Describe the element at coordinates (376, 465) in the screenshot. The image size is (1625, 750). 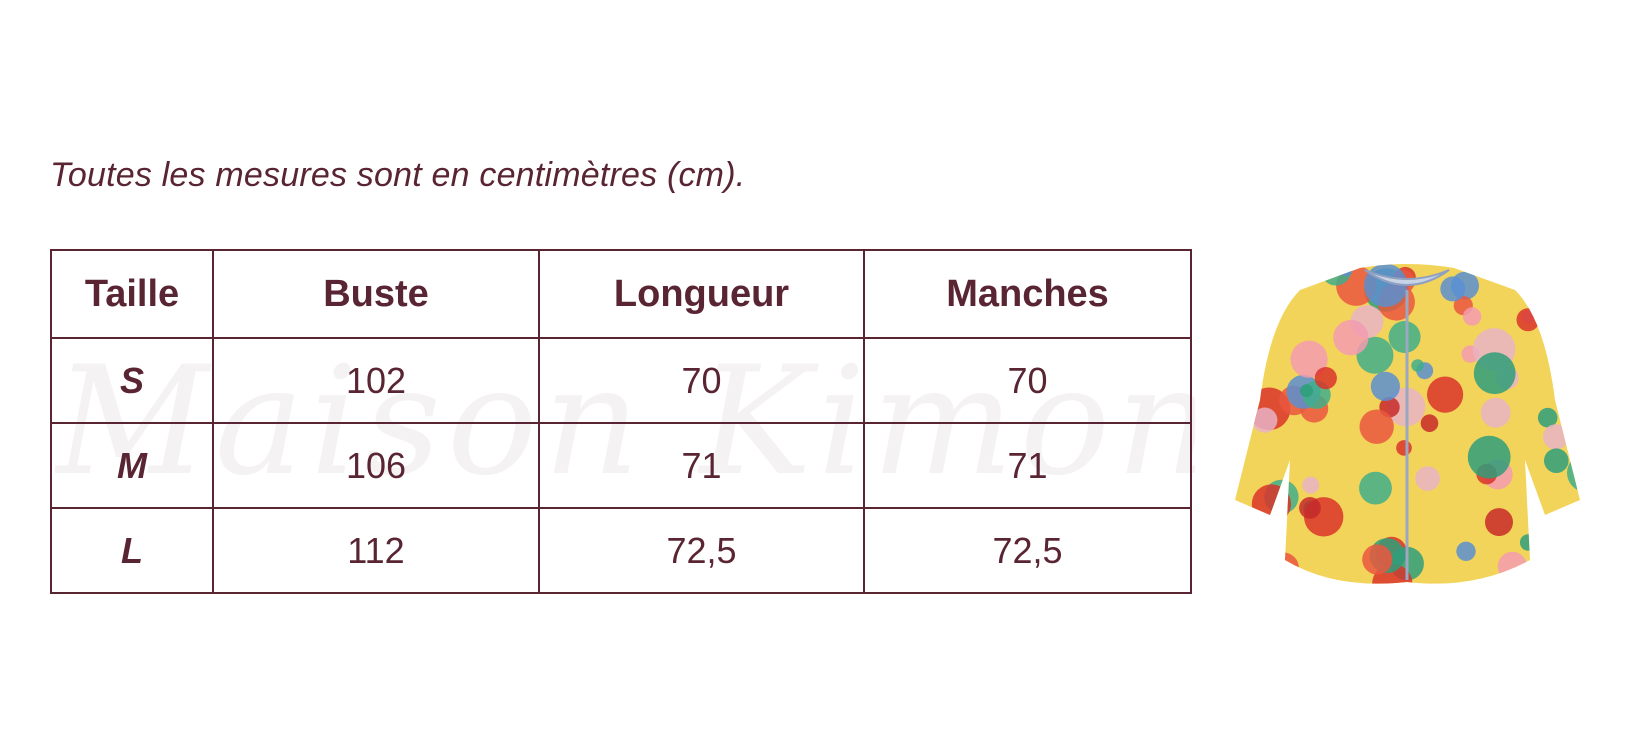
I see `measure-cell: 106` at that location.